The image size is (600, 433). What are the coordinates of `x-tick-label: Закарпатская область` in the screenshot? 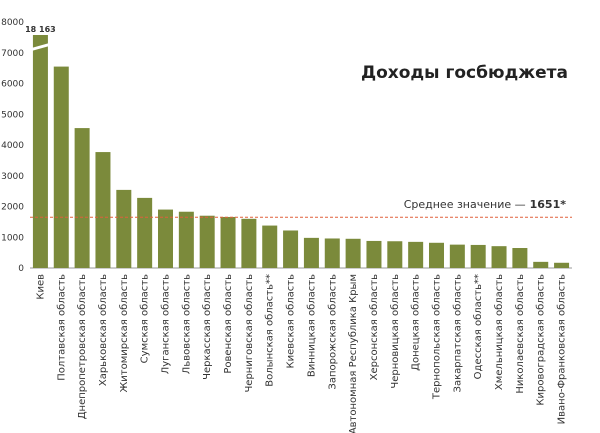 It's located at (457, 333).